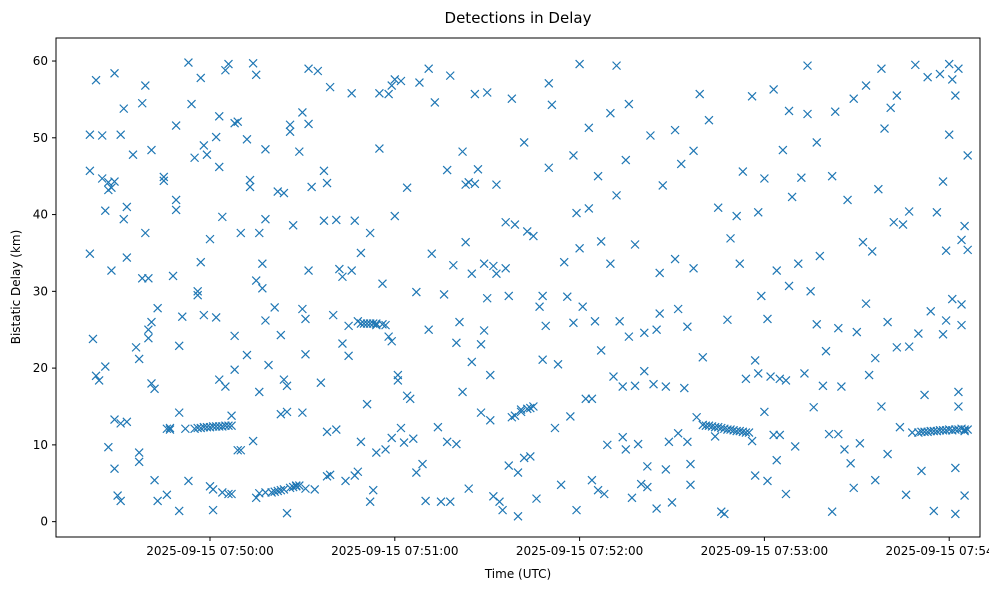 This screenshot has height=590, width=989. I want to click on x-tick-label: 2025-09-15 07:53:00, so click(764, 551).